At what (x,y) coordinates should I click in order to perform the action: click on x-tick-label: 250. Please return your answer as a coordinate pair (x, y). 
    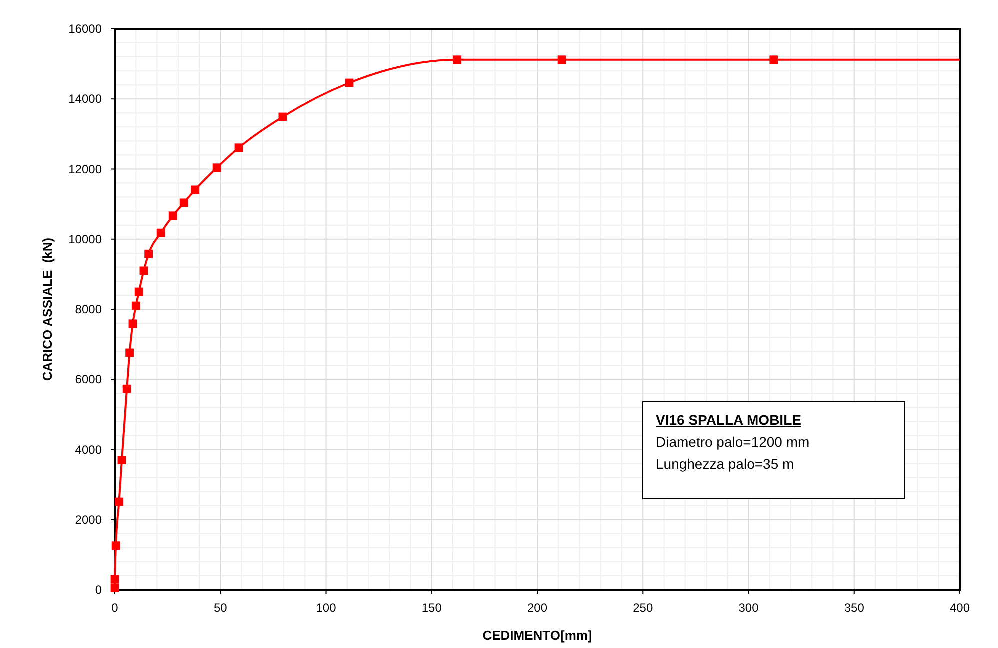
    Looking at the image, I should click on (643, 608).